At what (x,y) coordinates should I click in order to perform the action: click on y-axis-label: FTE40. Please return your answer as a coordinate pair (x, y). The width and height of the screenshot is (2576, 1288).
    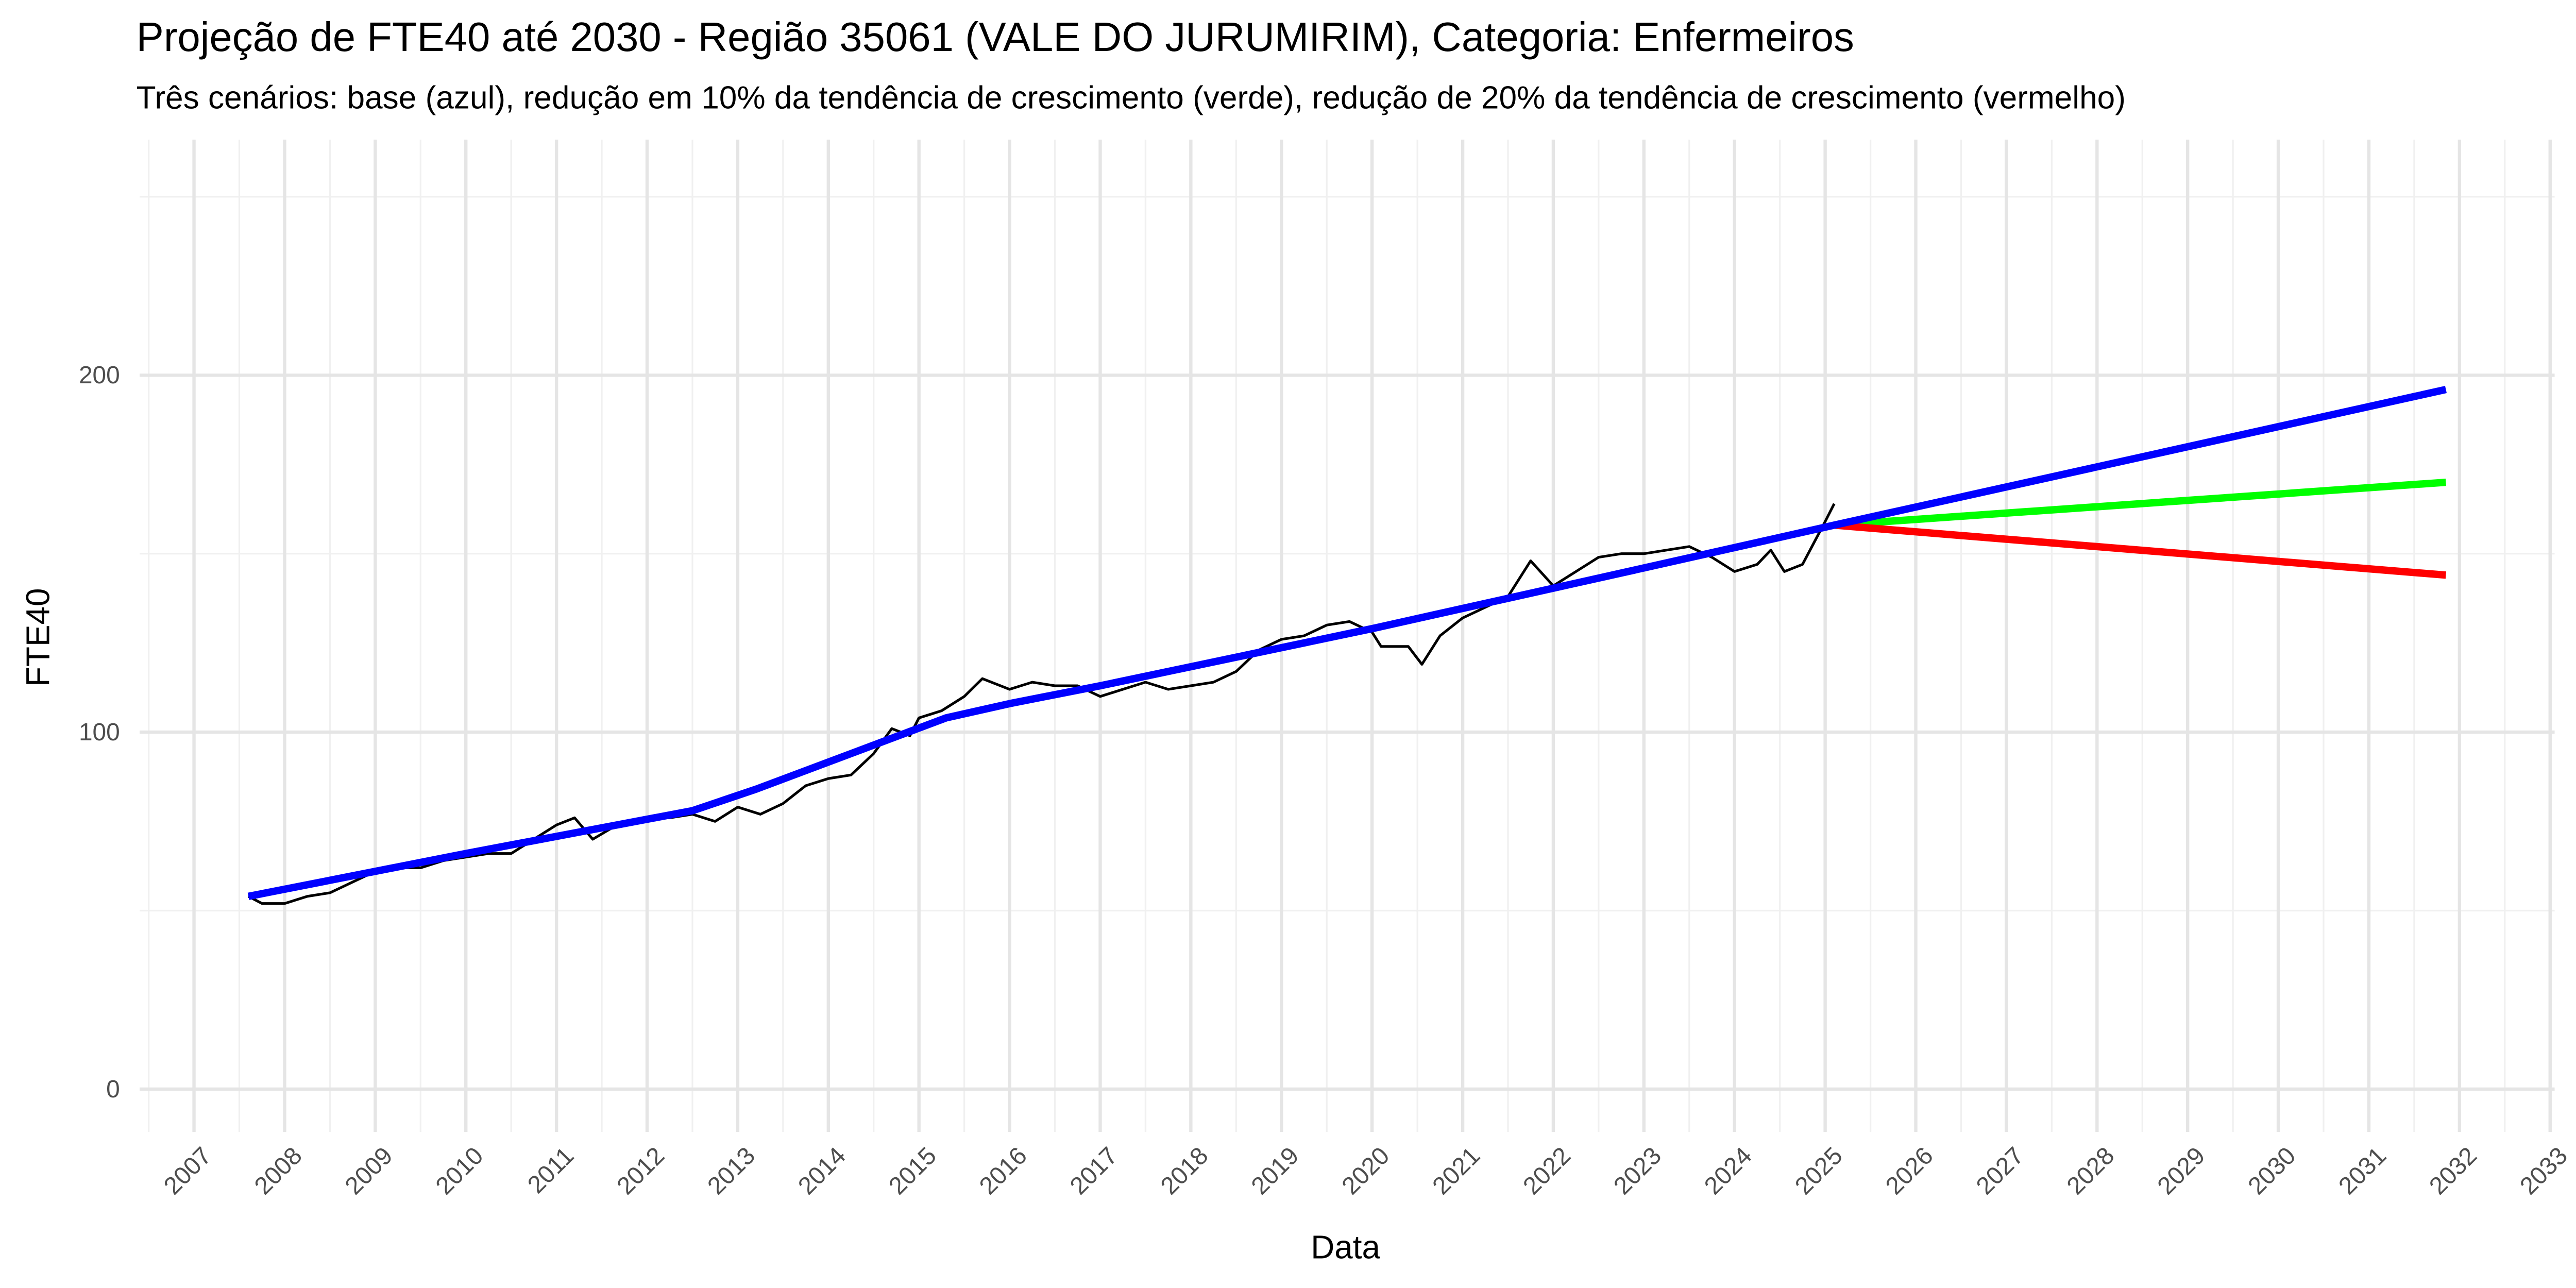
    Looking at the image, I should click on (38, 638).